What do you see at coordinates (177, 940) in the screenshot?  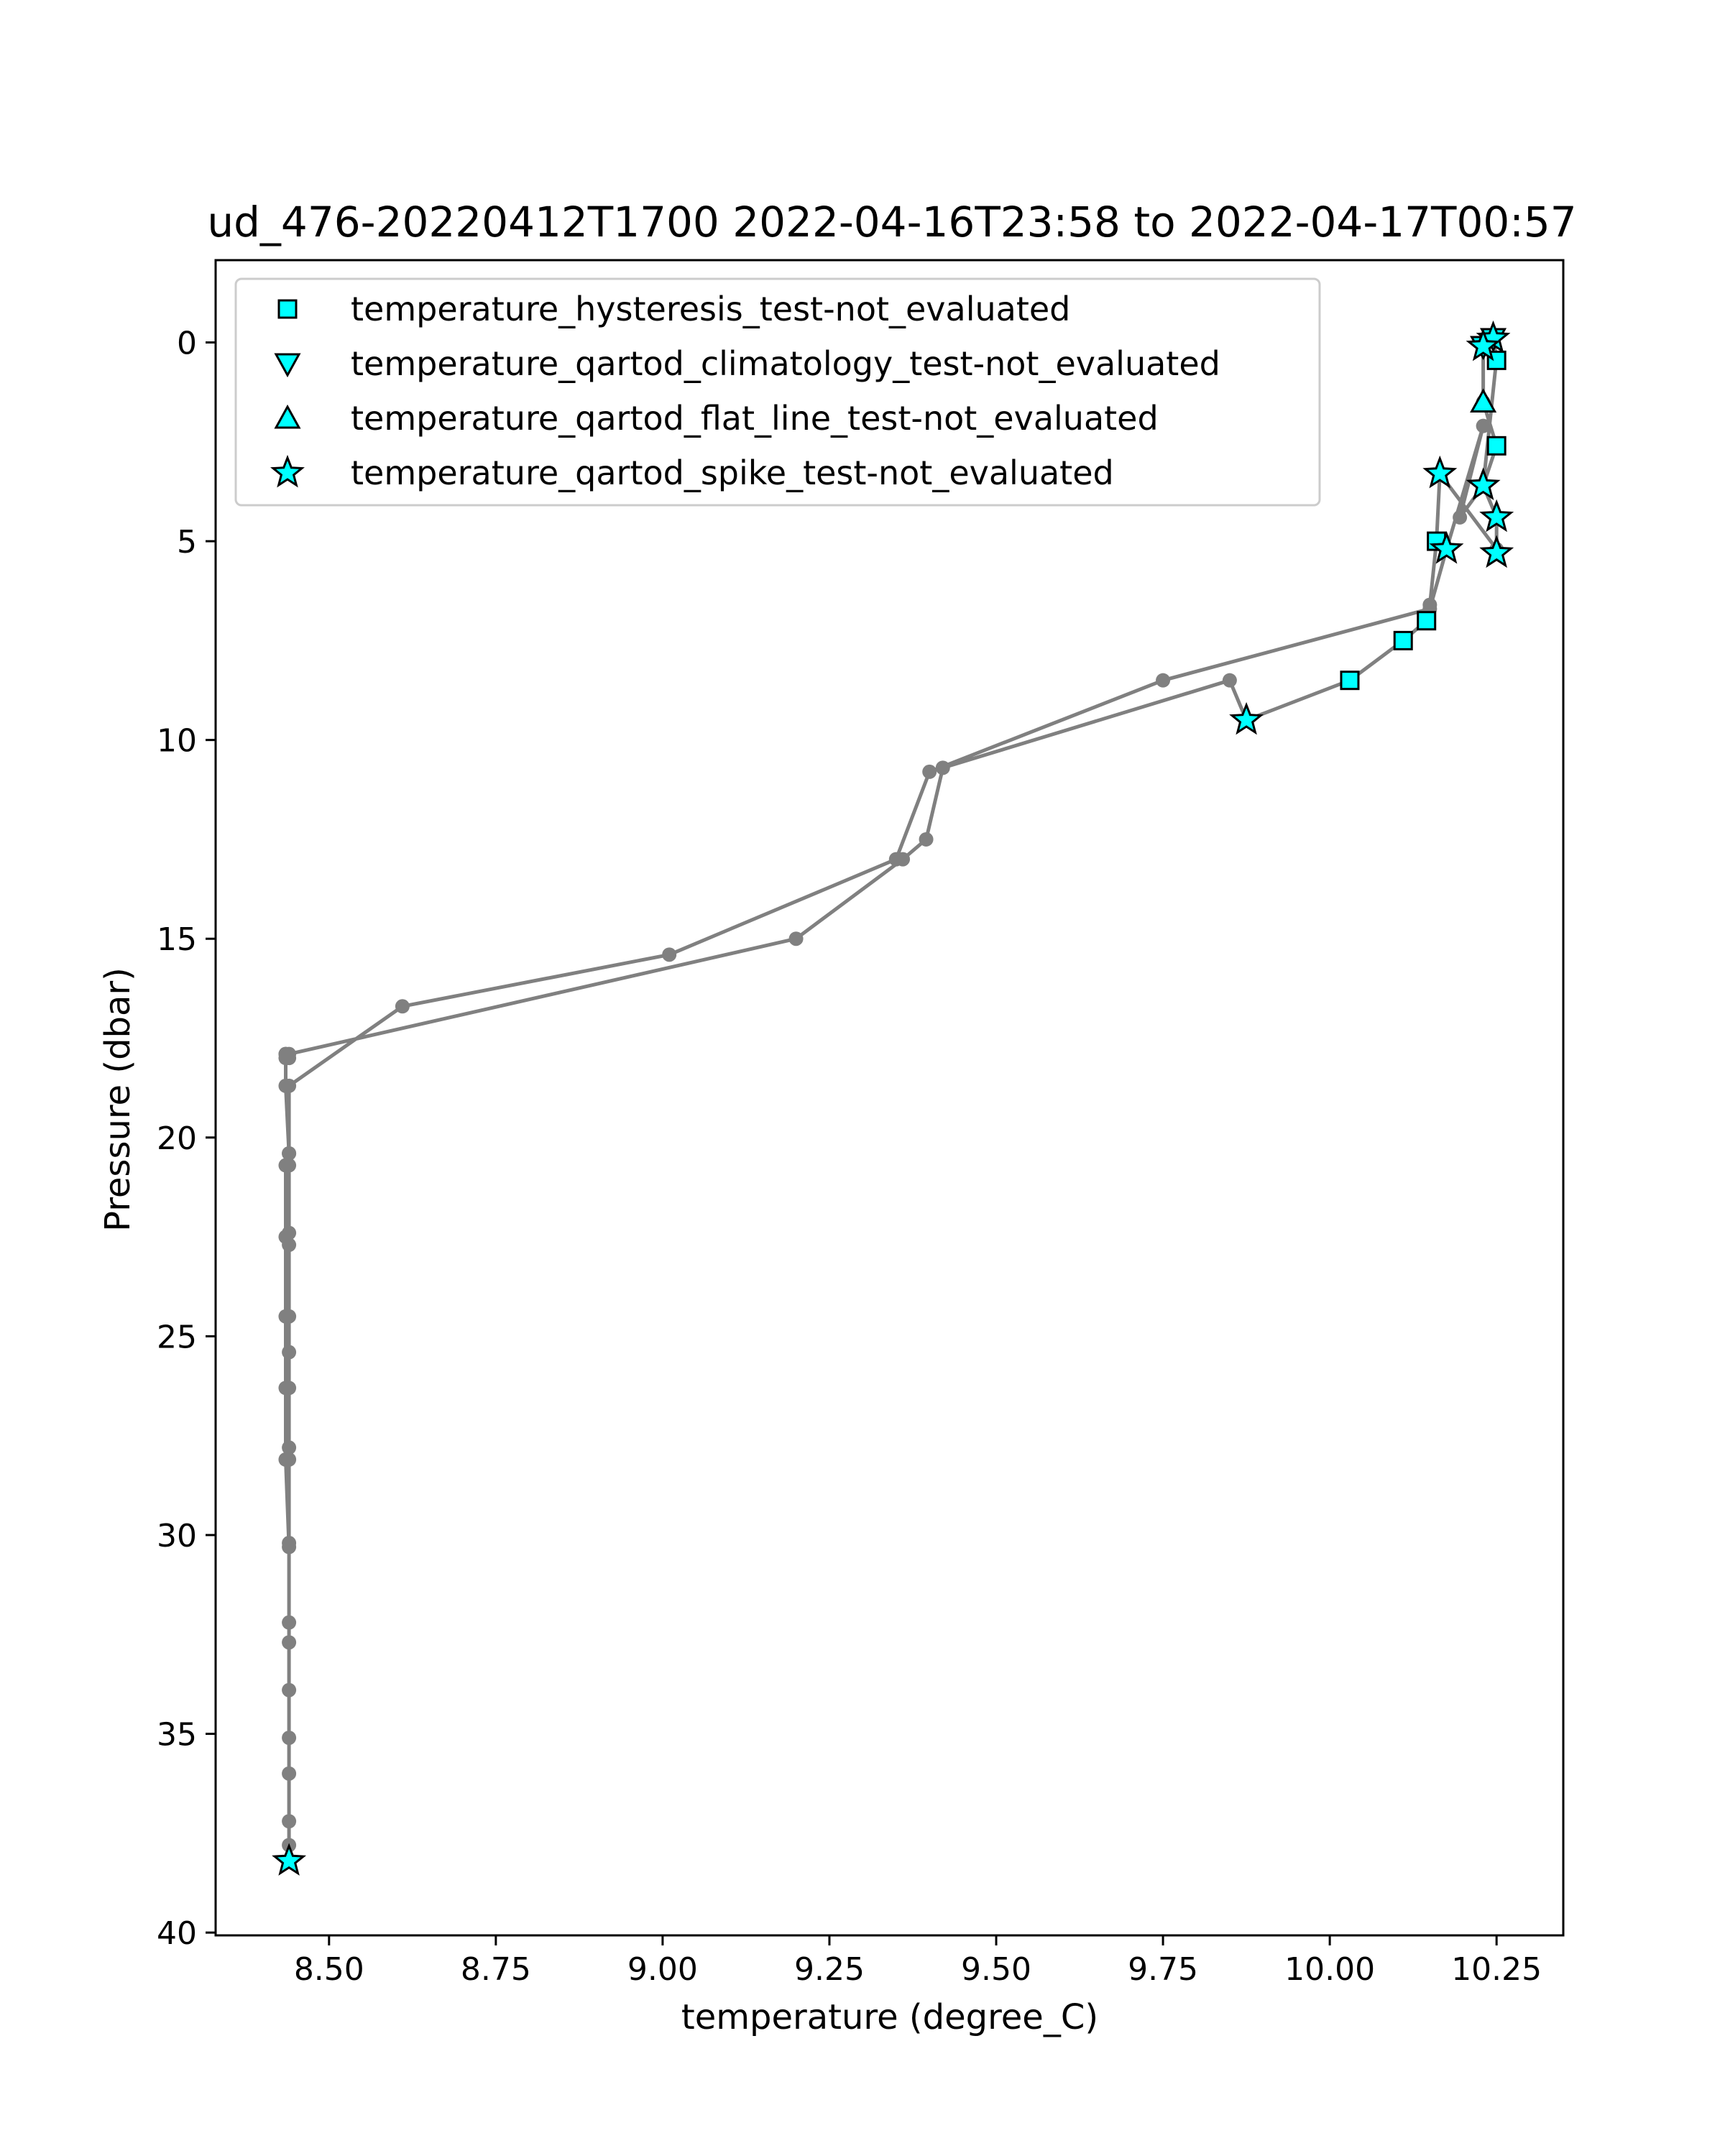 I see `y-tick-label: 15` at bounding box center [177, 940].